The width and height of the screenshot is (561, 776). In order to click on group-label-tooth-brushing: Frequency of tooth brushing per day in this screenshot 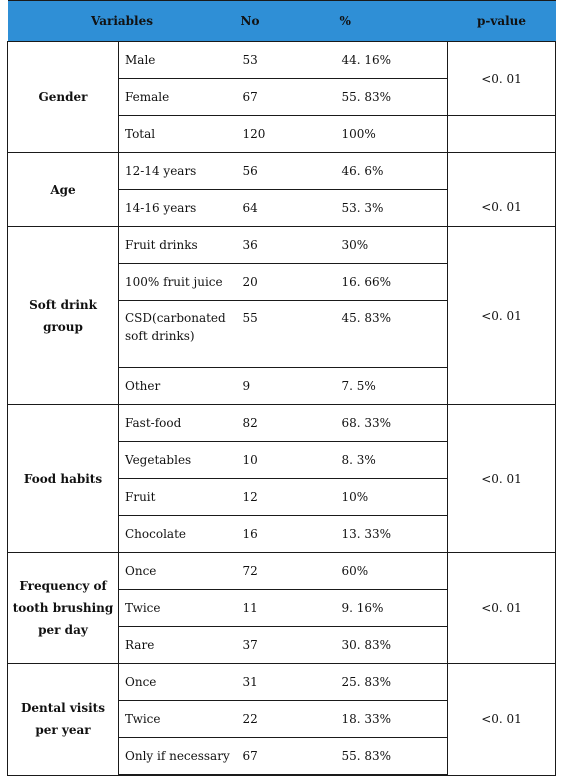, I will do `click(63, 608)`.